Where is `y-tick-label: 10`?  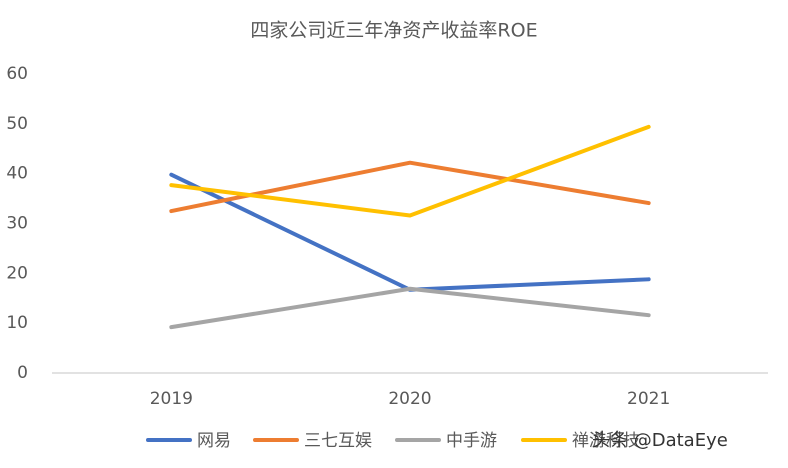
y-tick-label: 10 is located at coordinates (17, 323).